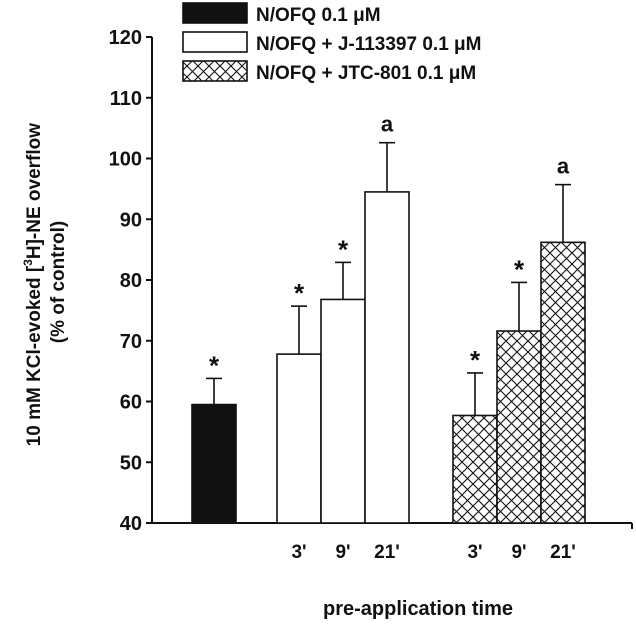  What do you see at coordinates (369, 44) in the screenshot?
I see `legend-label: N/OFQ + J-113397 0.1 μM` at bounding box center [369, 44].